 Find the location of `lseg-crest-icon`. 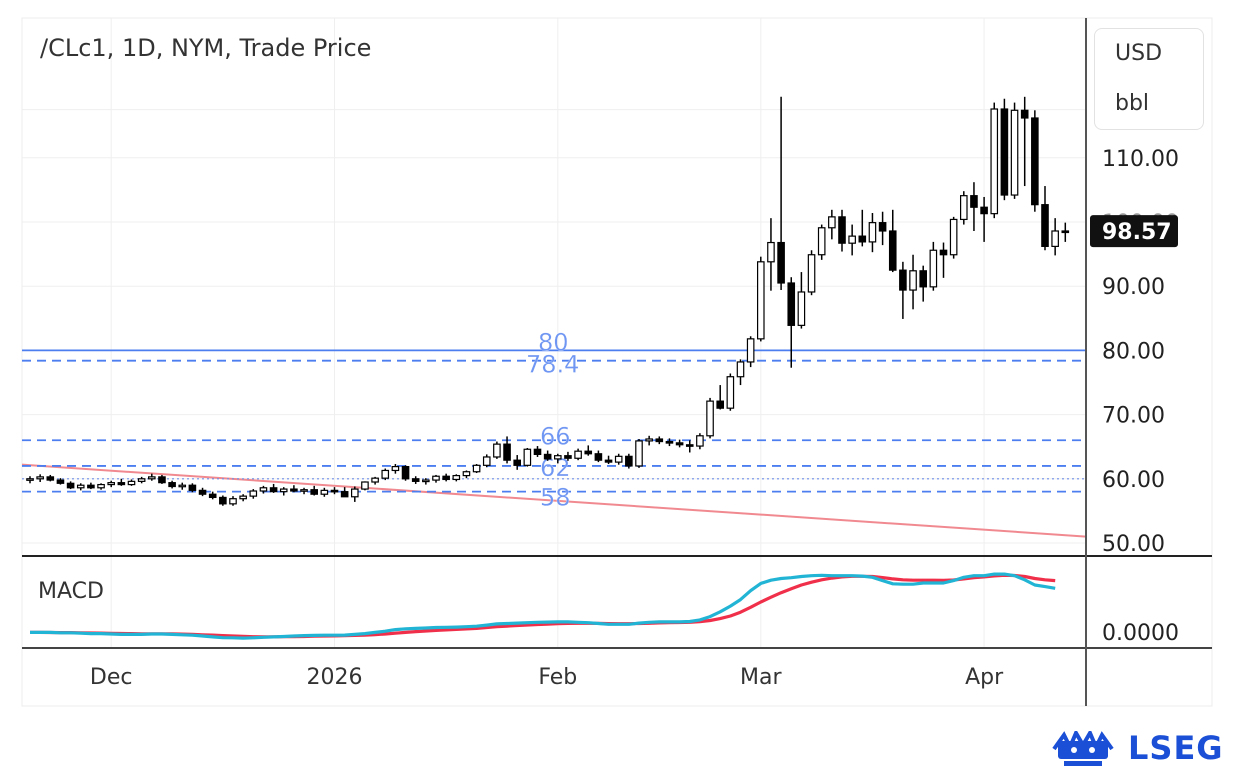

lseg-crest-icon is located at coordinates (1083, 748).